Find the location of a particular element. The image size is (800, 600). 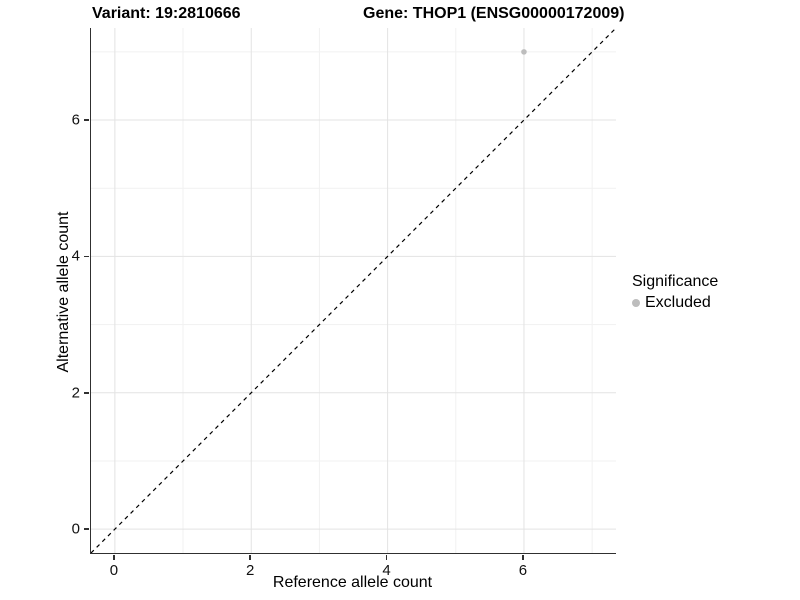

legend-title: Significance is located at coordinates (675, 281).